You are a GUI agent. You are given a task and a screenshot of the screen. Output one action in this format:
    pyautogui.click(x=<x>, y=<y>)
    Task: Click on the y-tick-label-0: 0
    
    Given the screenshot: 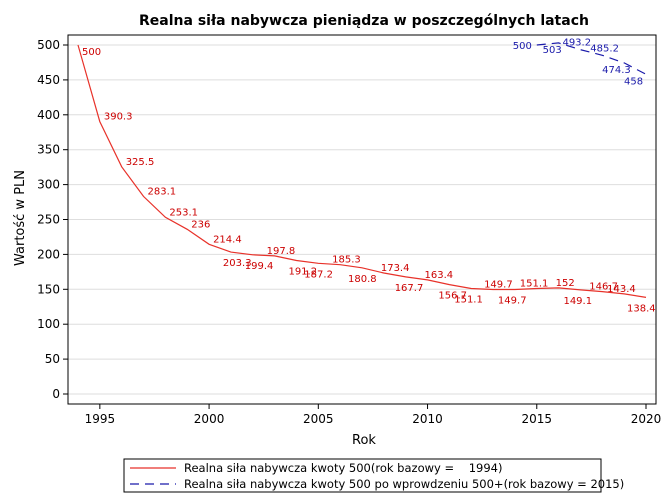 What is the action you would take?
    pyautogui.click(x=56, y=394)
    